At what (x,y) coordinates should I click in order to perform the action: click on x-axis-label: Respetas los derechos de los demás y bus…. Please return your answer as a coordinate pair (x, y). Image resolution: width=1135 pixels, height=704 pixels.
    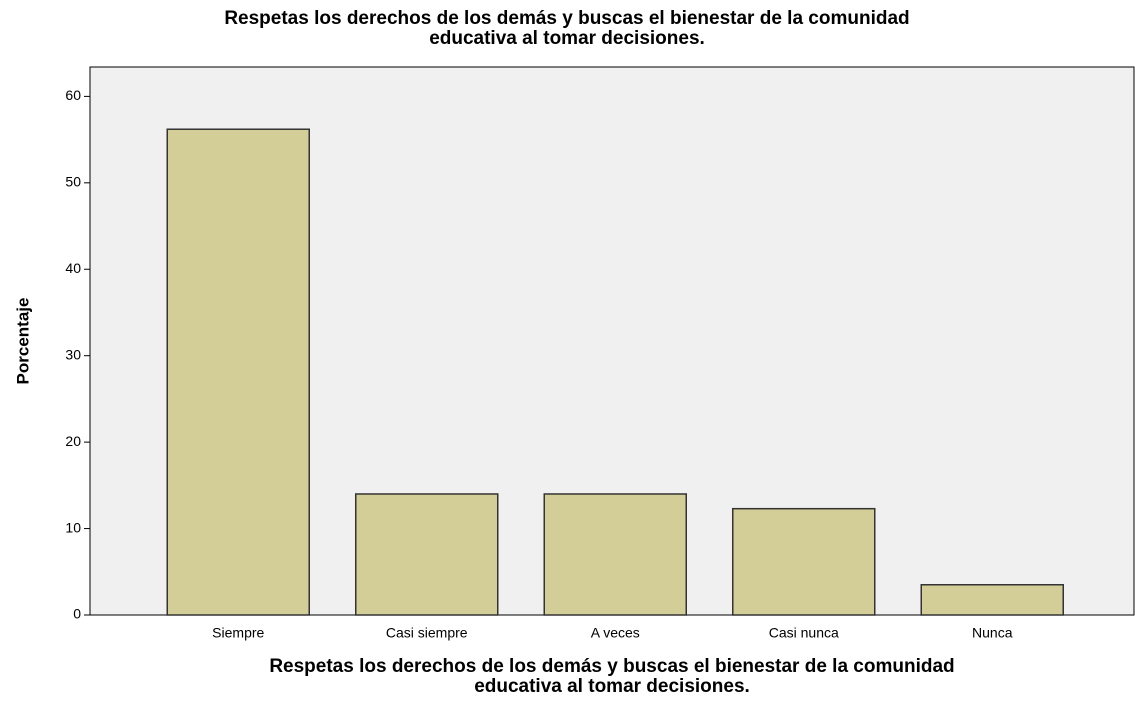
    Looking at the image, I should click on (611, 666).